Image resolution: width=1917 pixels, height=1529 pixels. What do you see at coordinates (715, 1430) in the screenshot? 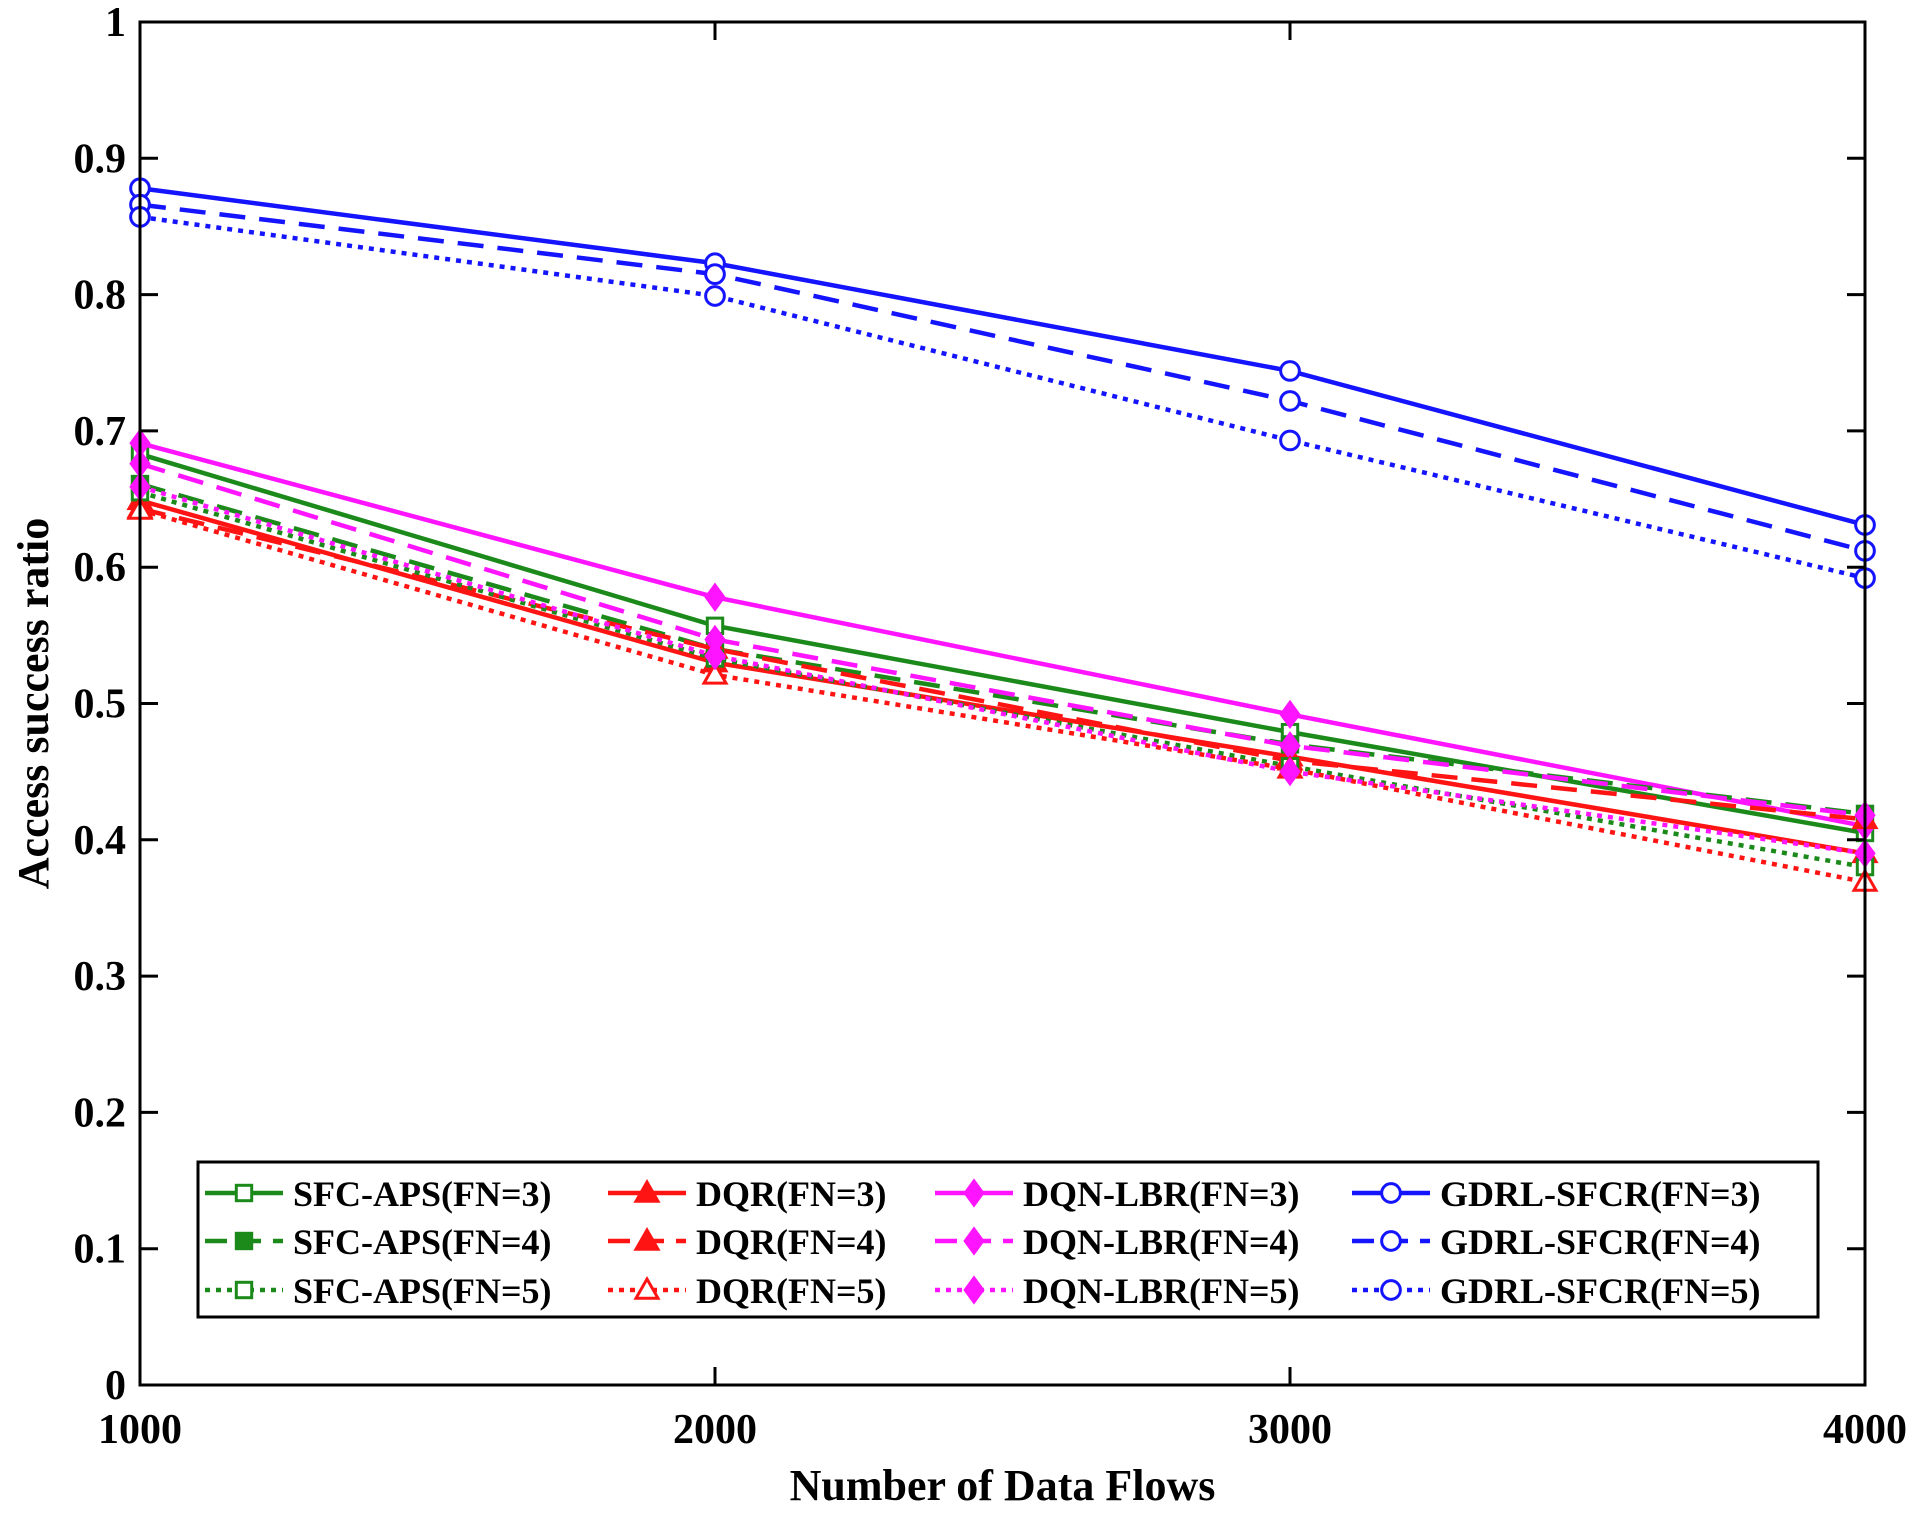
I see `x-tick-label: 2000` at bounding box center [715, 1430].